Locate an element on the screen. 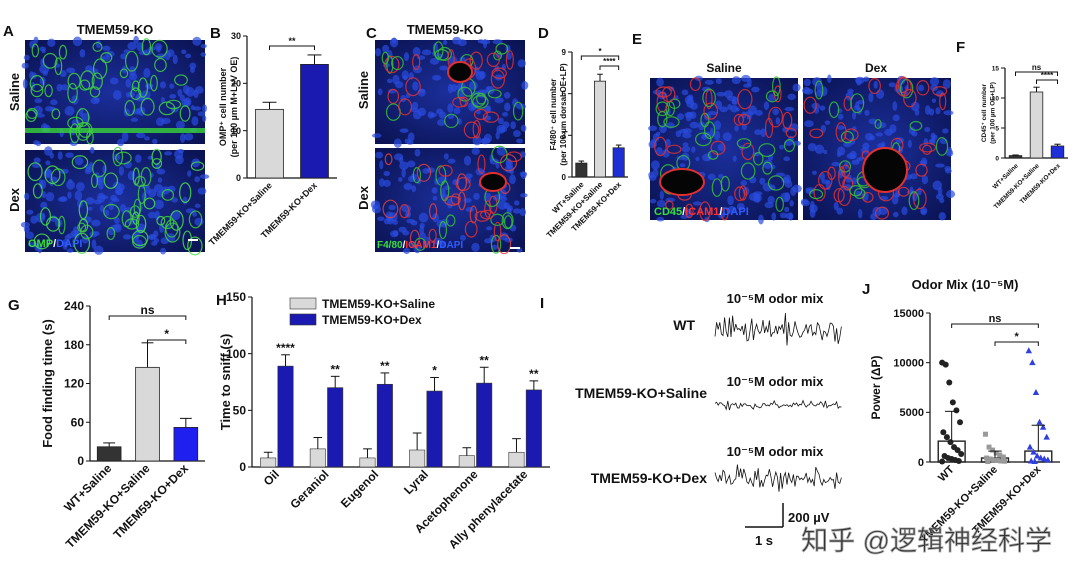 The image size is (1080, 584). y-tick-label: 50 is located at coordinates (240, 411).